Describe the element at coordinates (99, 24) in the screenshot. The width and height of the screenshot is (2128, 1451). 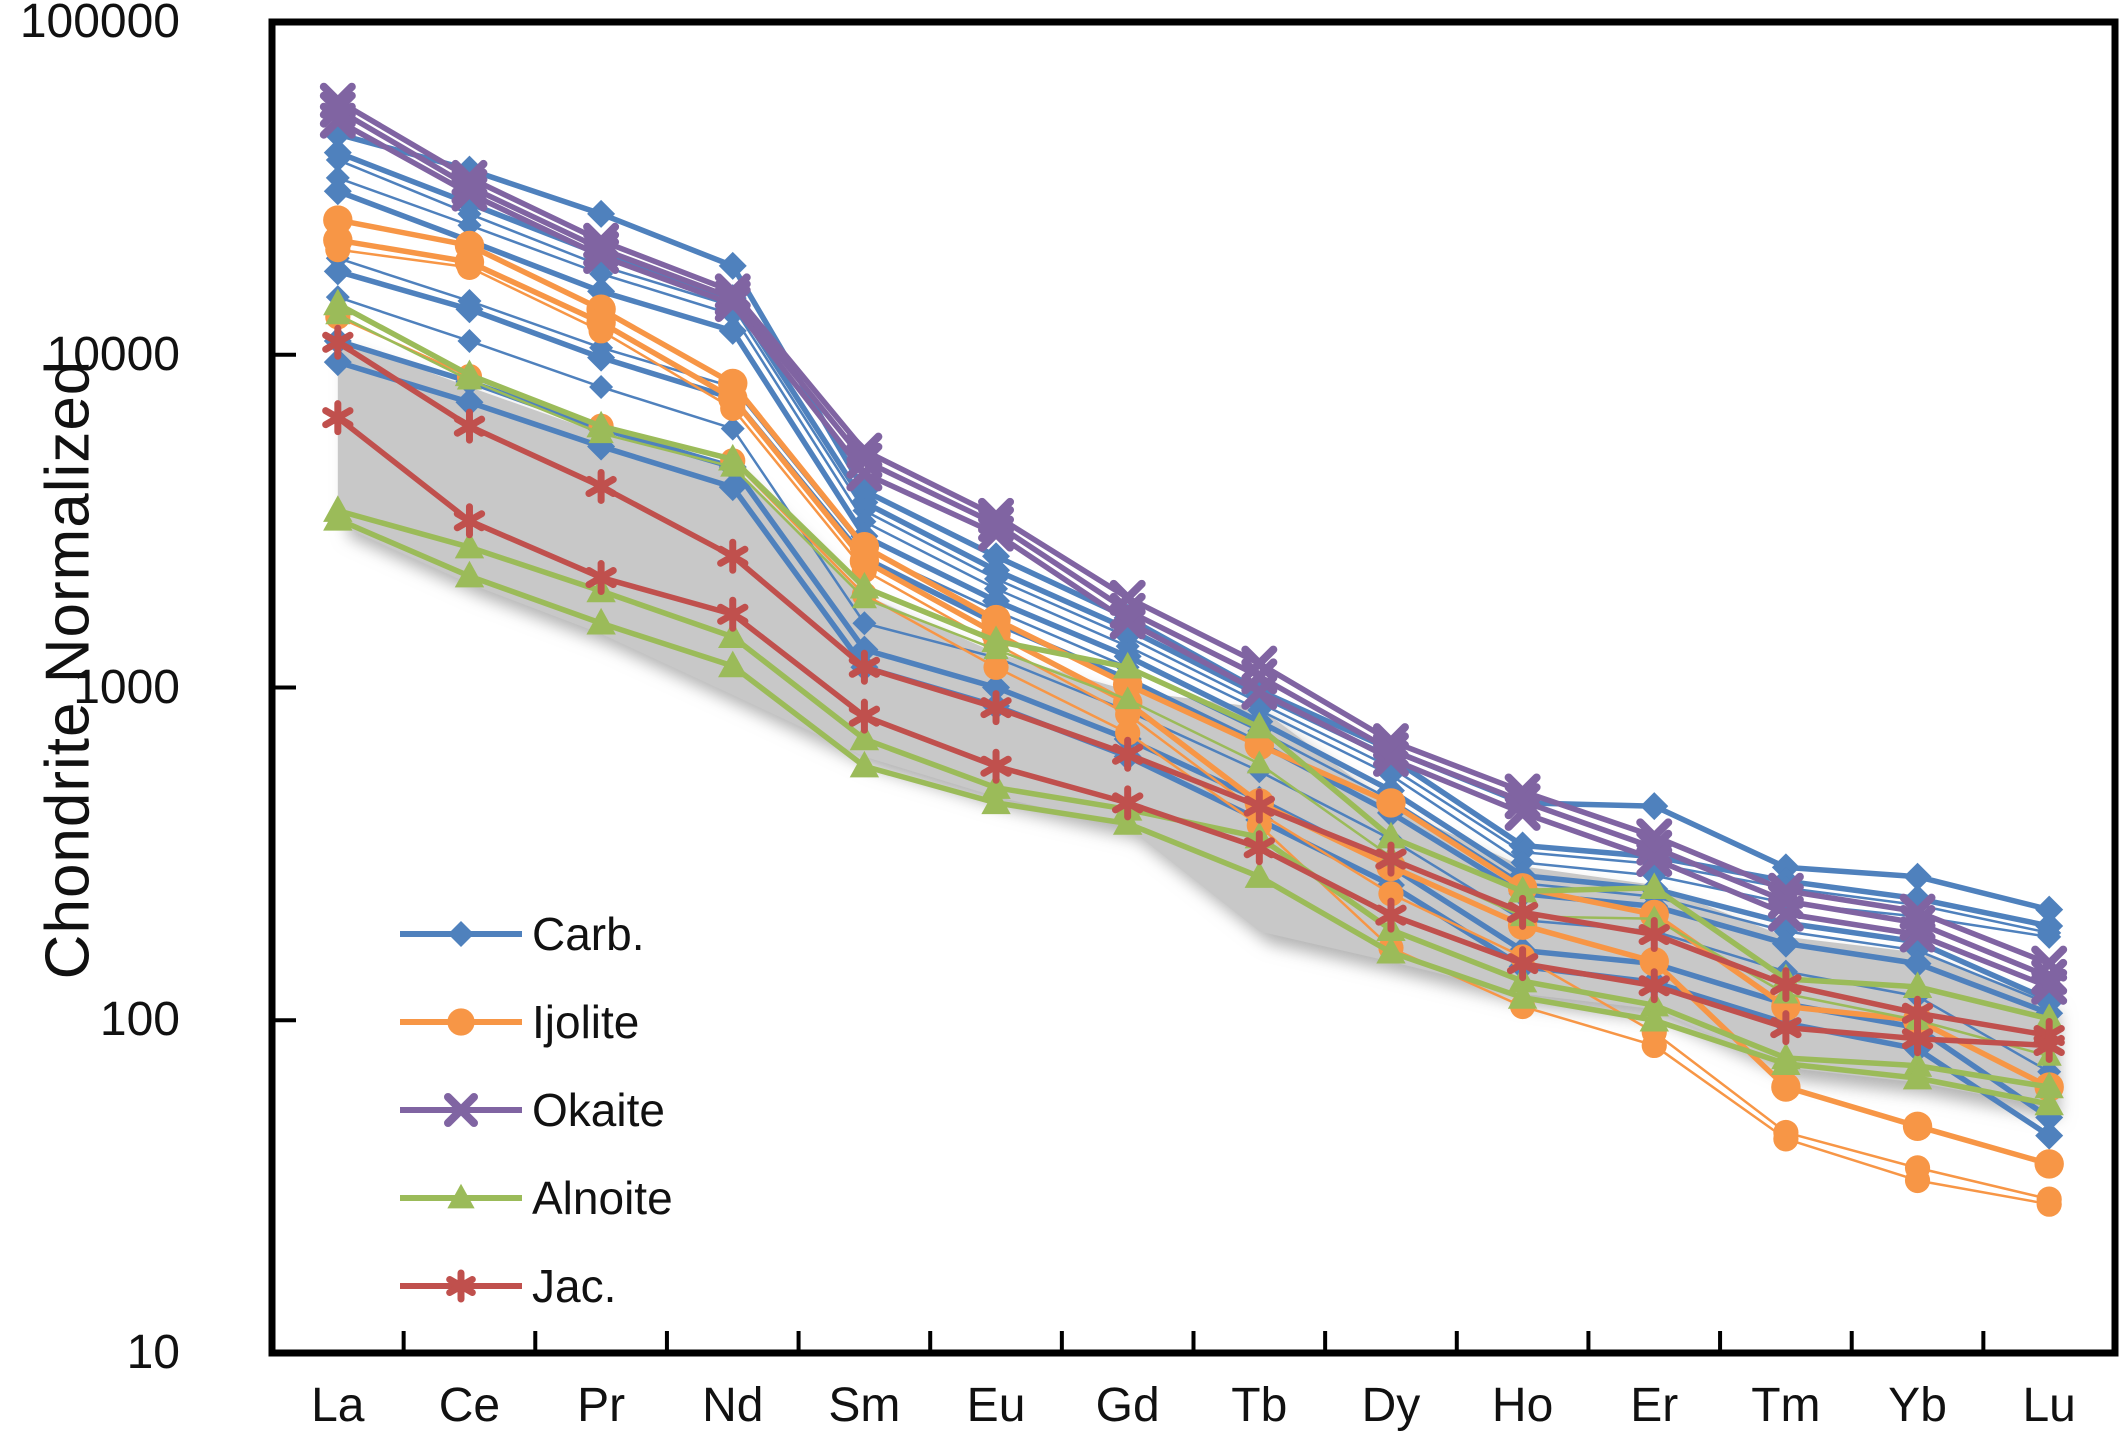
I see `y-tick-label: 100000` at that location.